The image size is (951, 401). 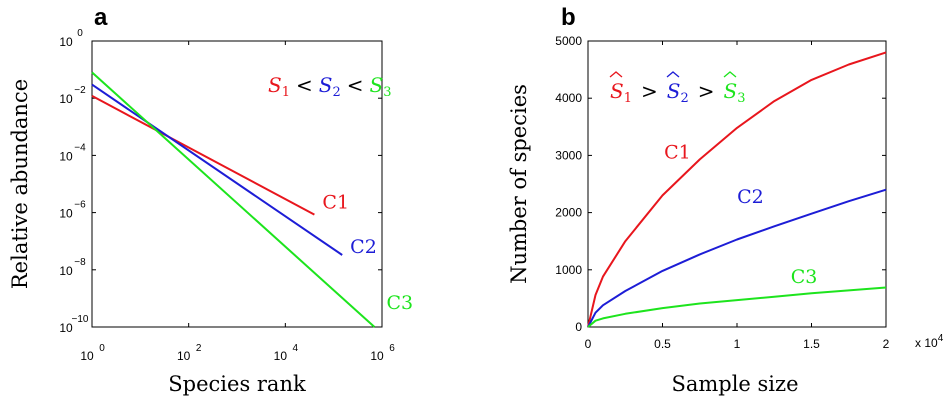 What do you see at coordinates (568, 270) in the screenshot?
I see `b-y-tick-label: 1000` at bounding box center [568, 270].